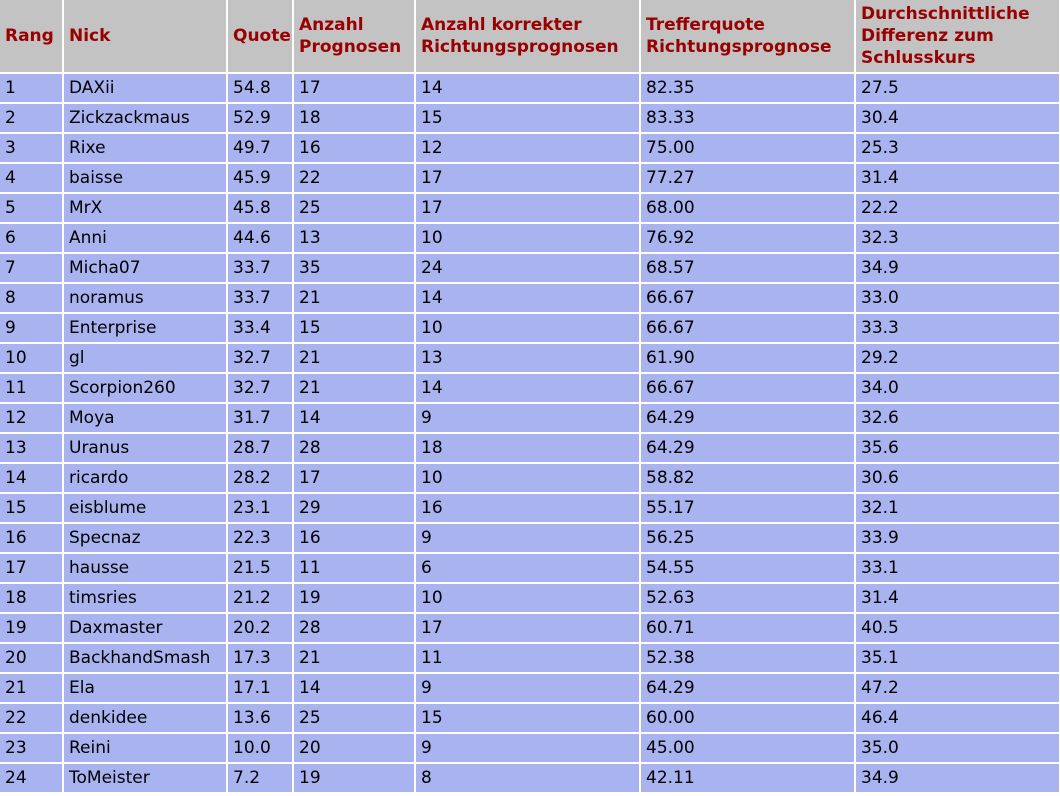 The height and width of the screenshot is (796, 1060). Describe the element at coordinates (530, 88) in the screenshot. I see `table-row: 1 DAXii 54.8 17 14 82.35 27.5` at that location.